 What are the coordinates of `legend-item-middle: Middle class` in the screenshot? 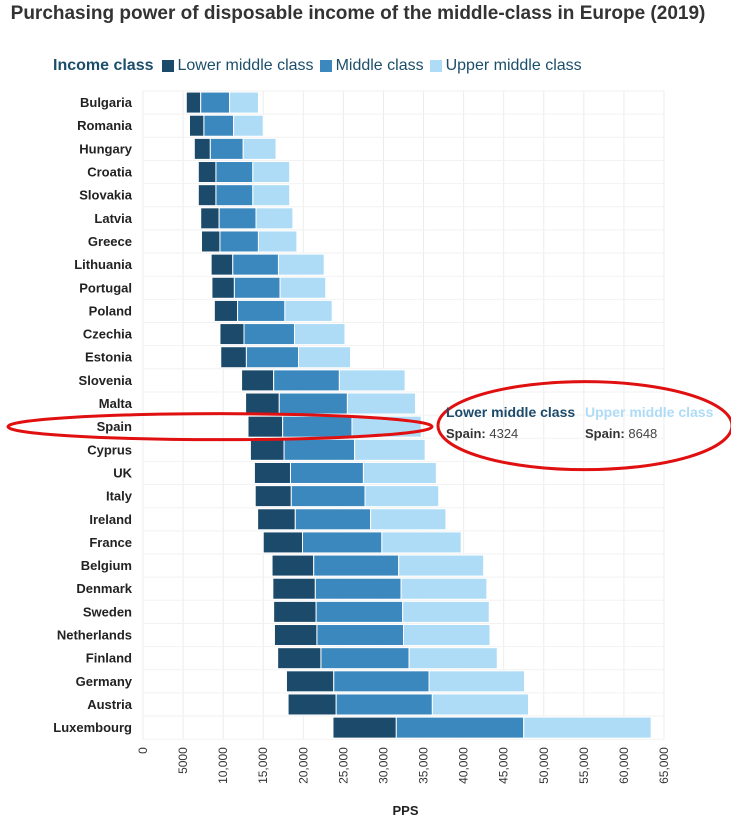 It's located at (371, 66).